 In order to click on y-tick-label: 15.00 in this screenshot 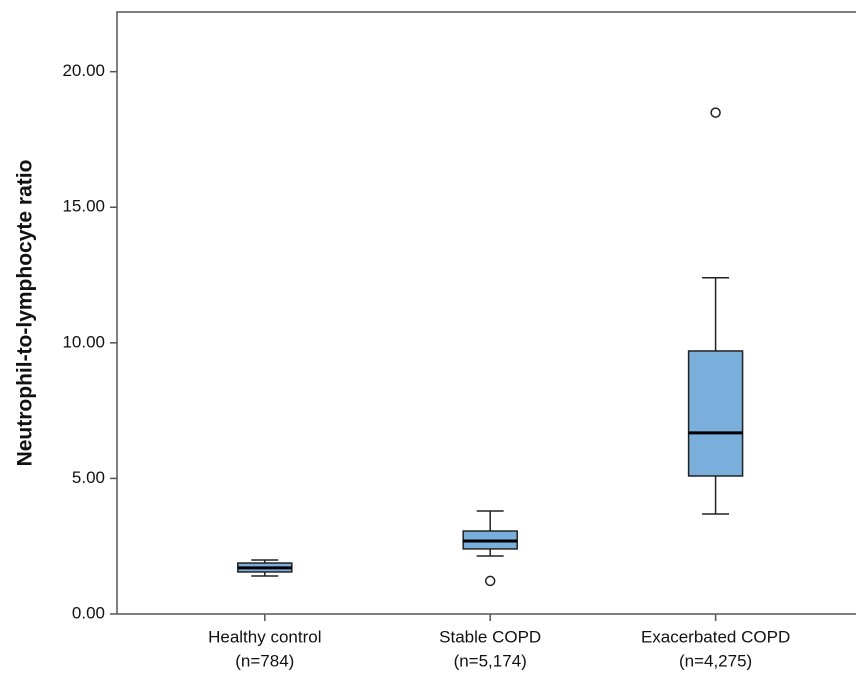, I will do `click(83, 206)`.